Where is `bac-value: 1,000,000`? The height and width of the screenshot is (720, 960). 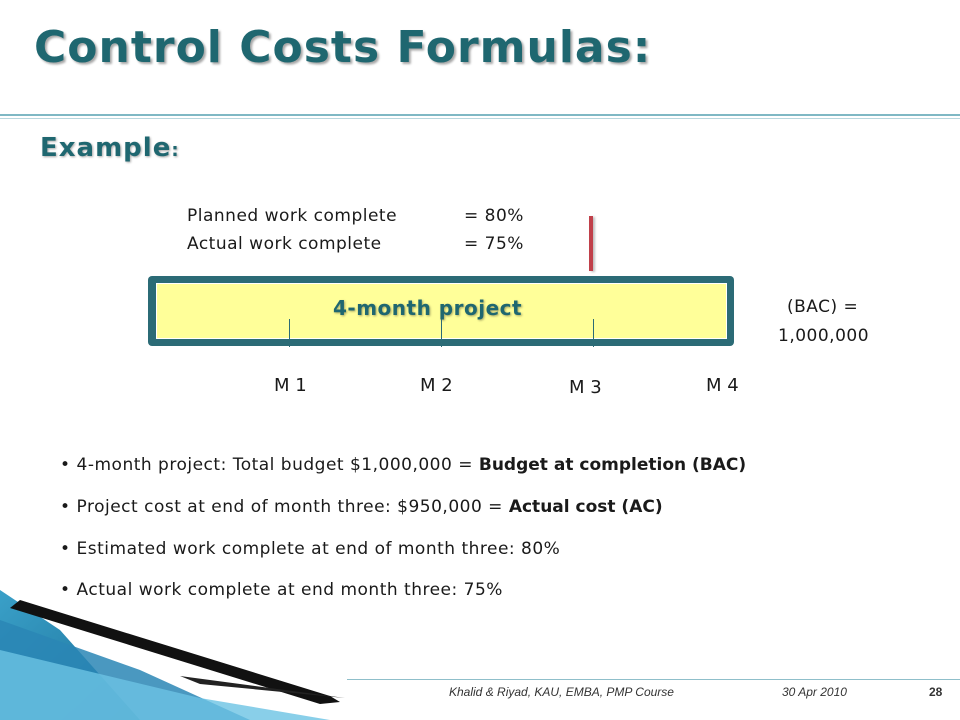 bac-value: 1,000,000 is located at coordinates (824, 336).